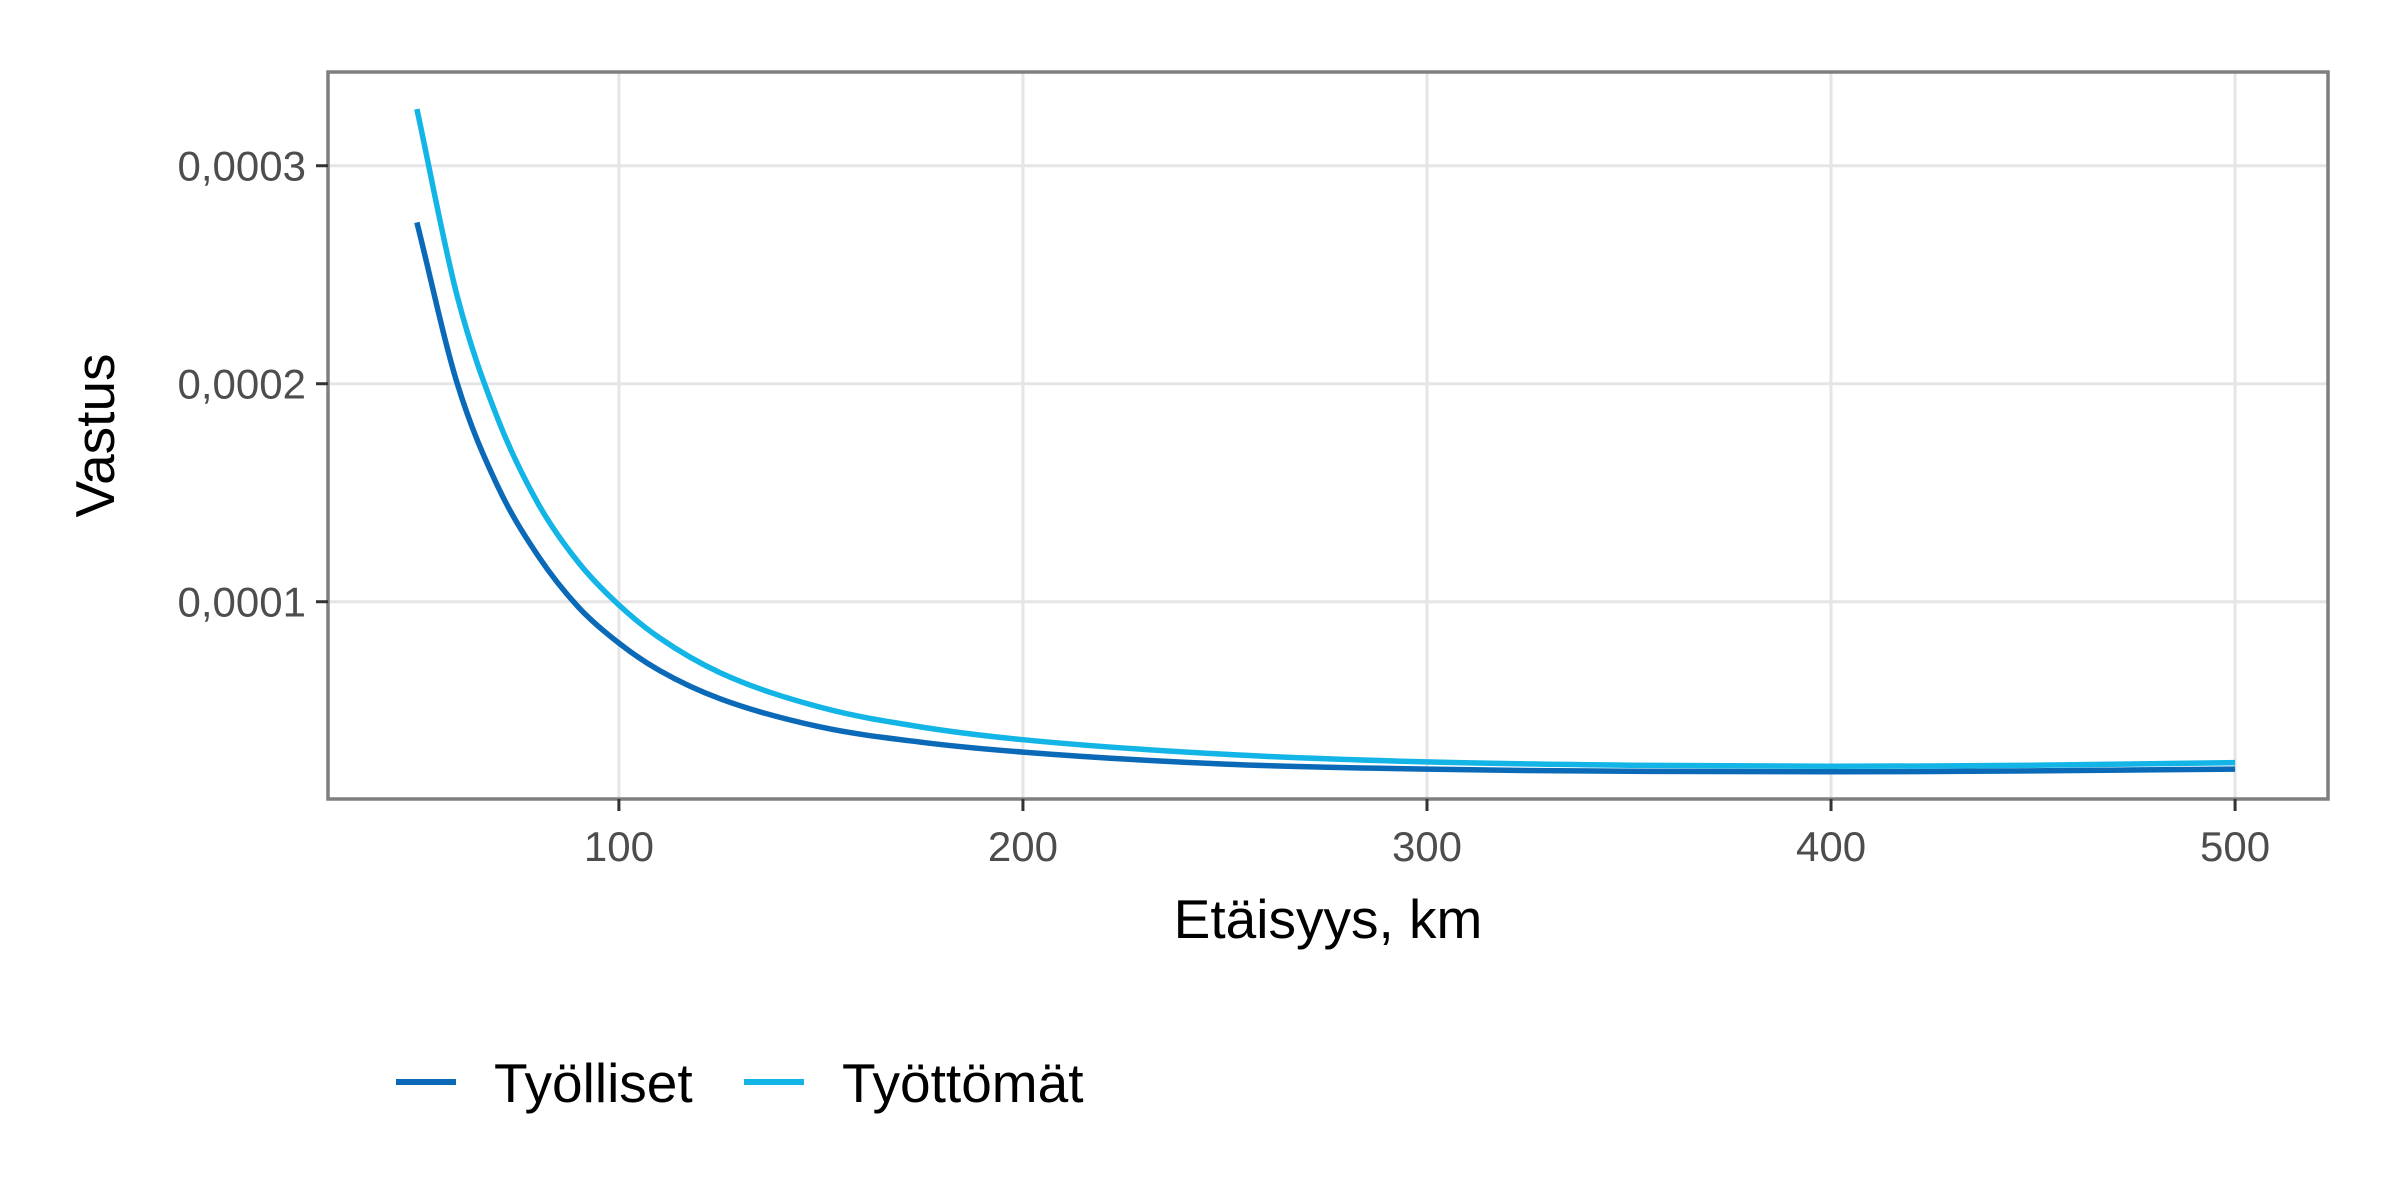 The image size is (2400, 1200). What do you see at coordinates (1328, 919) in the screenshot?
I see `x-axis-title: Etäisyys, km` at bounding box center [1328, 919].